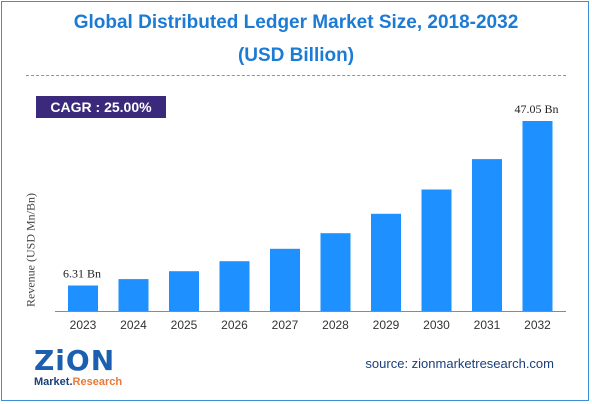  I want to click on x-tick-label: 2026, so click(234, 325).